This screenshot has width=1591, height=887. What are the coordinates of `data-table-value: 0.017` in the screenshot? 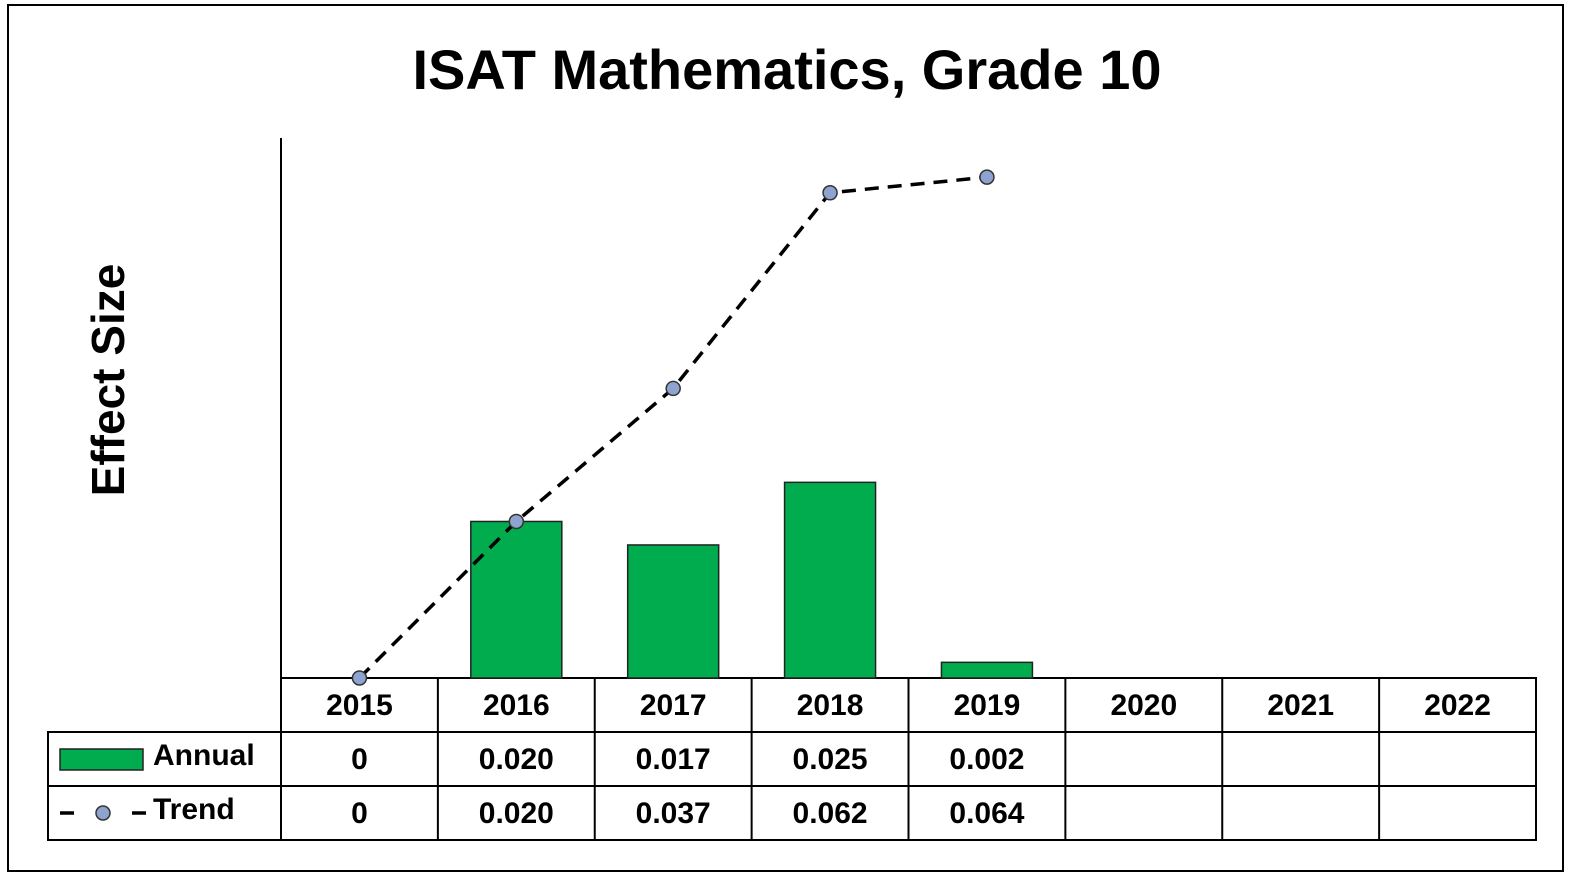 It's located at (673, 759).